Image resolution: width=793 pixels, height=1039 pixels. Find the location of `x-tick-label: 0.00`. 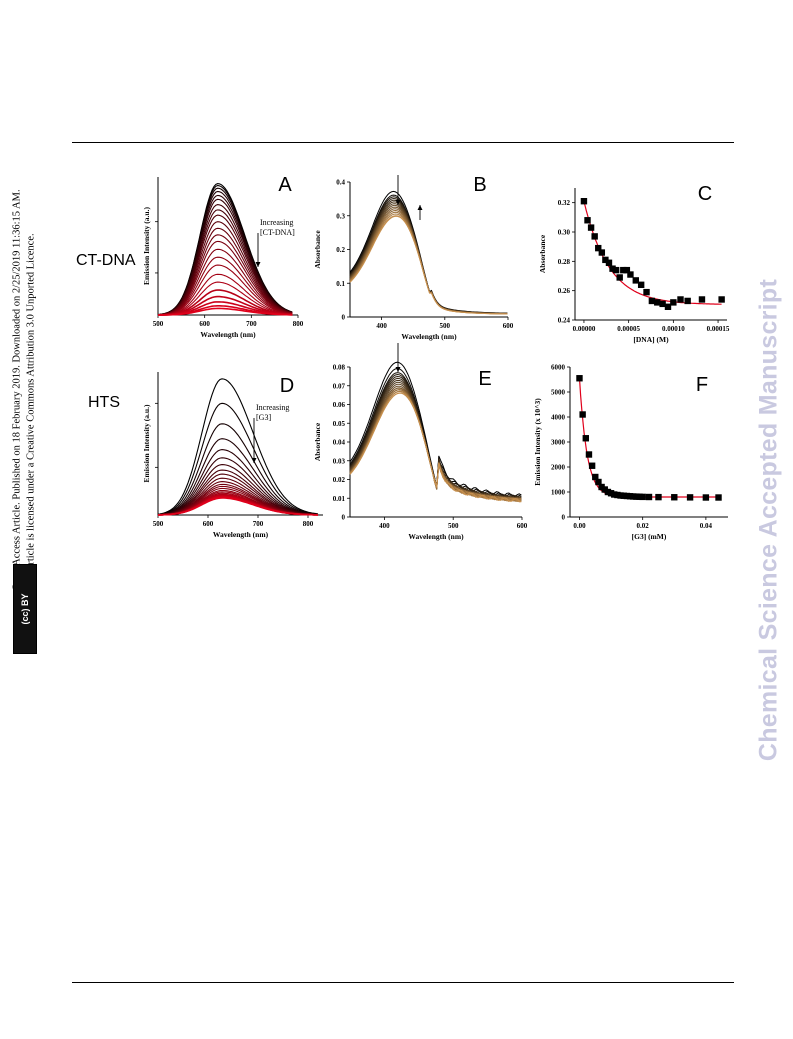

x-tick-label: 0.00 is located at coordinates (579, 526).